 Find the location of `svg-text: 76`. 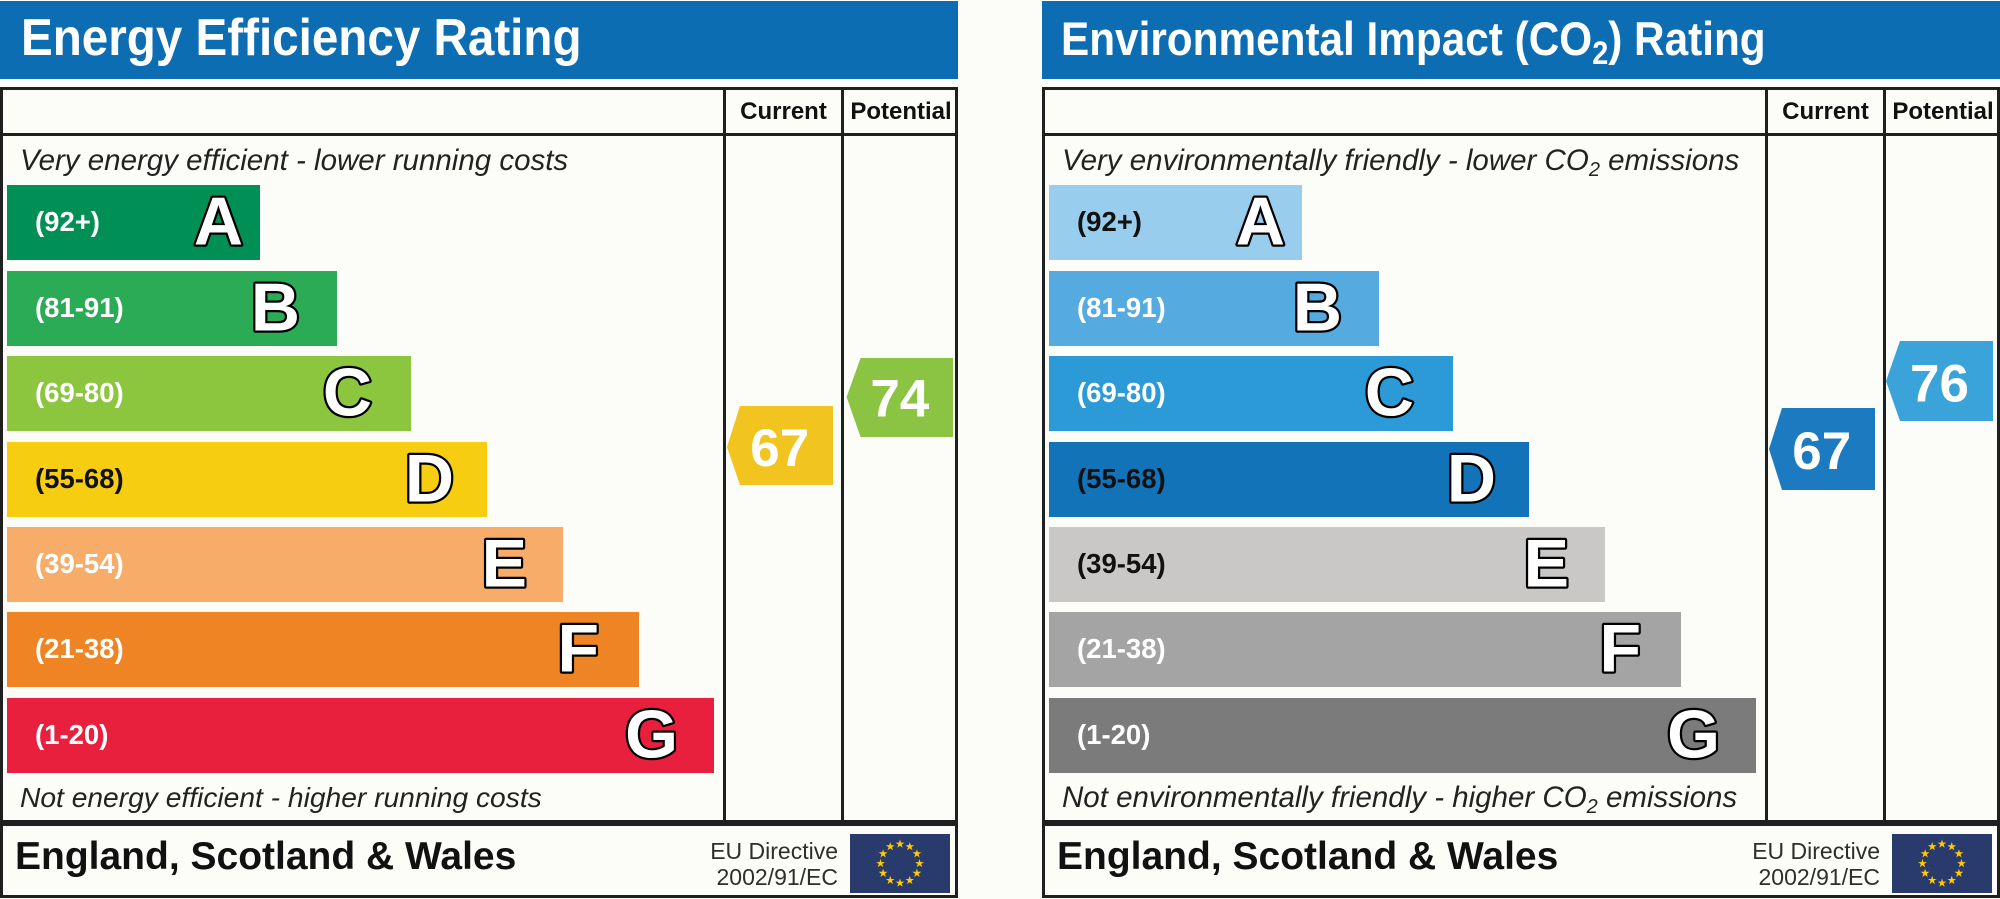

svg-text: 76 is located at coordinates (1939, 384).